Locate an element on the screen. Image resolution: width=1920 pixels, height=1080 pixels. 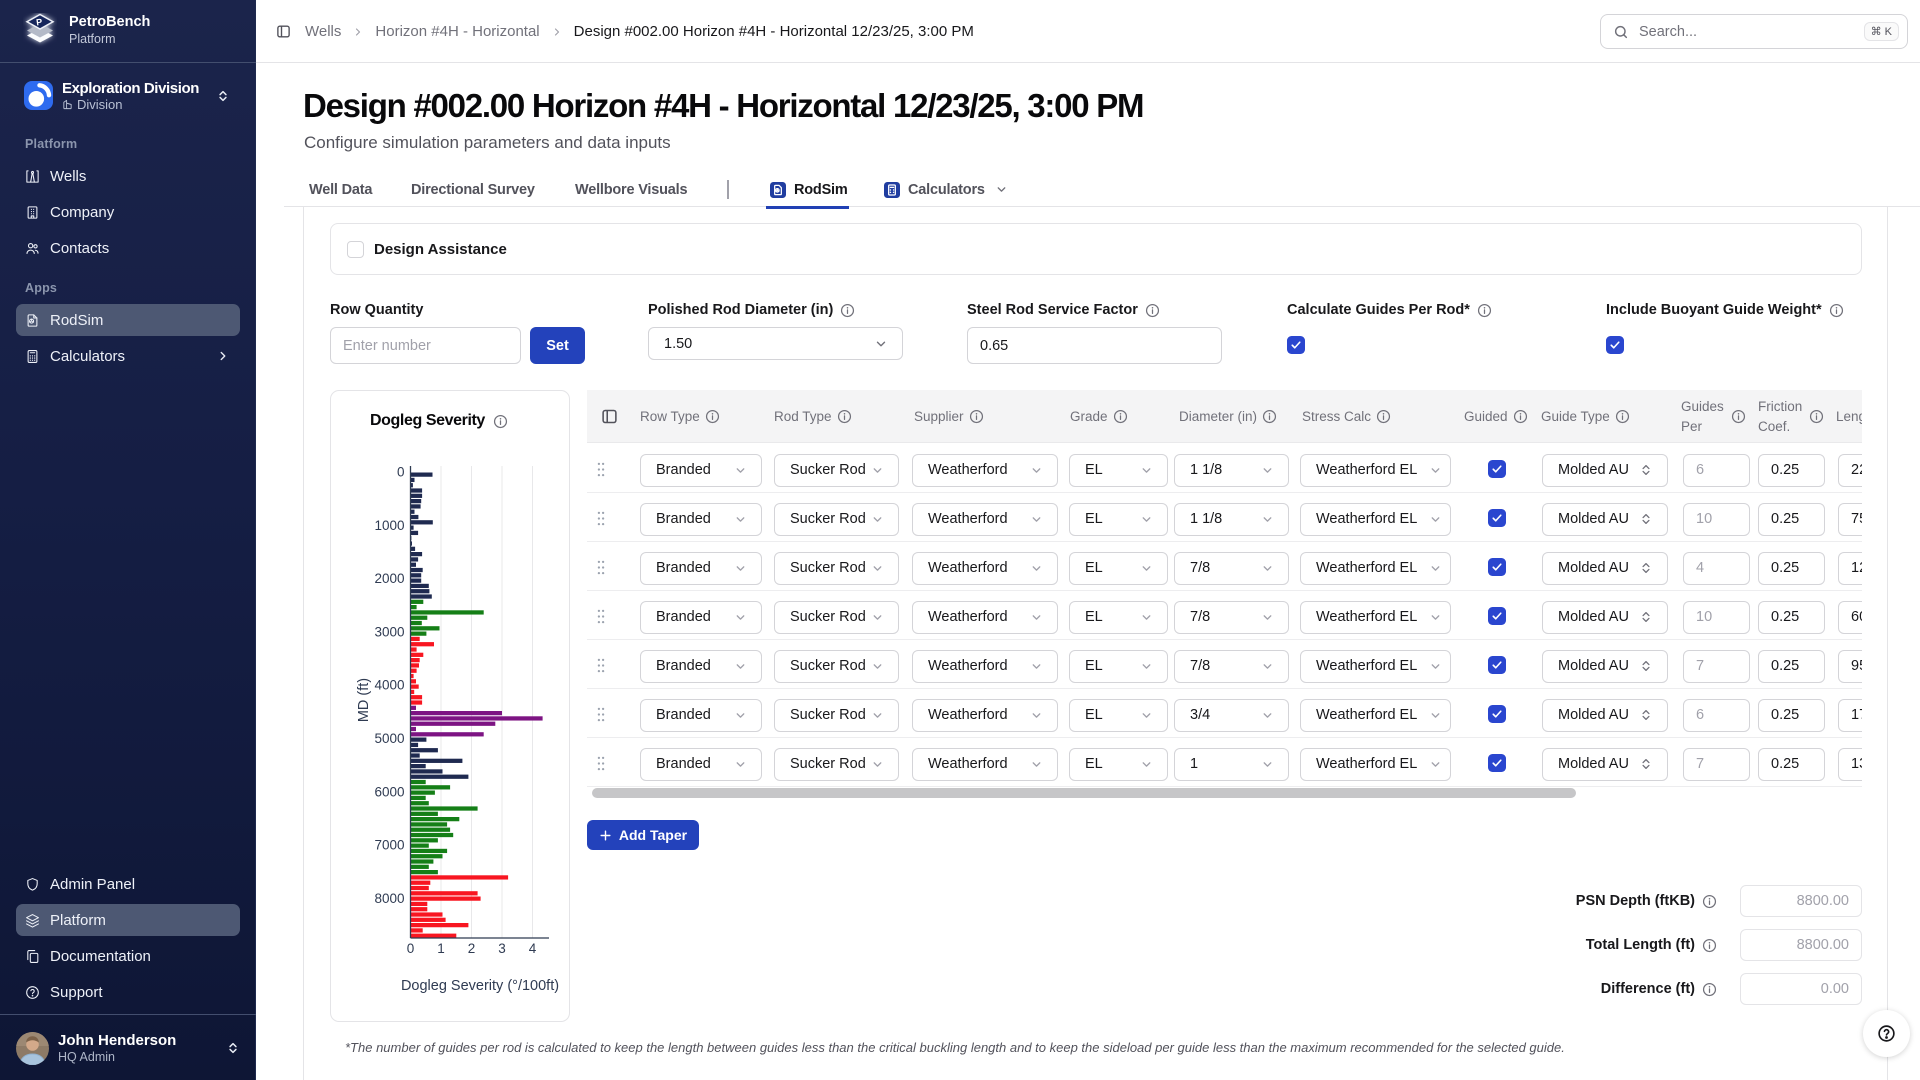
svg-text: 1 is located at coordinates (441, 948).